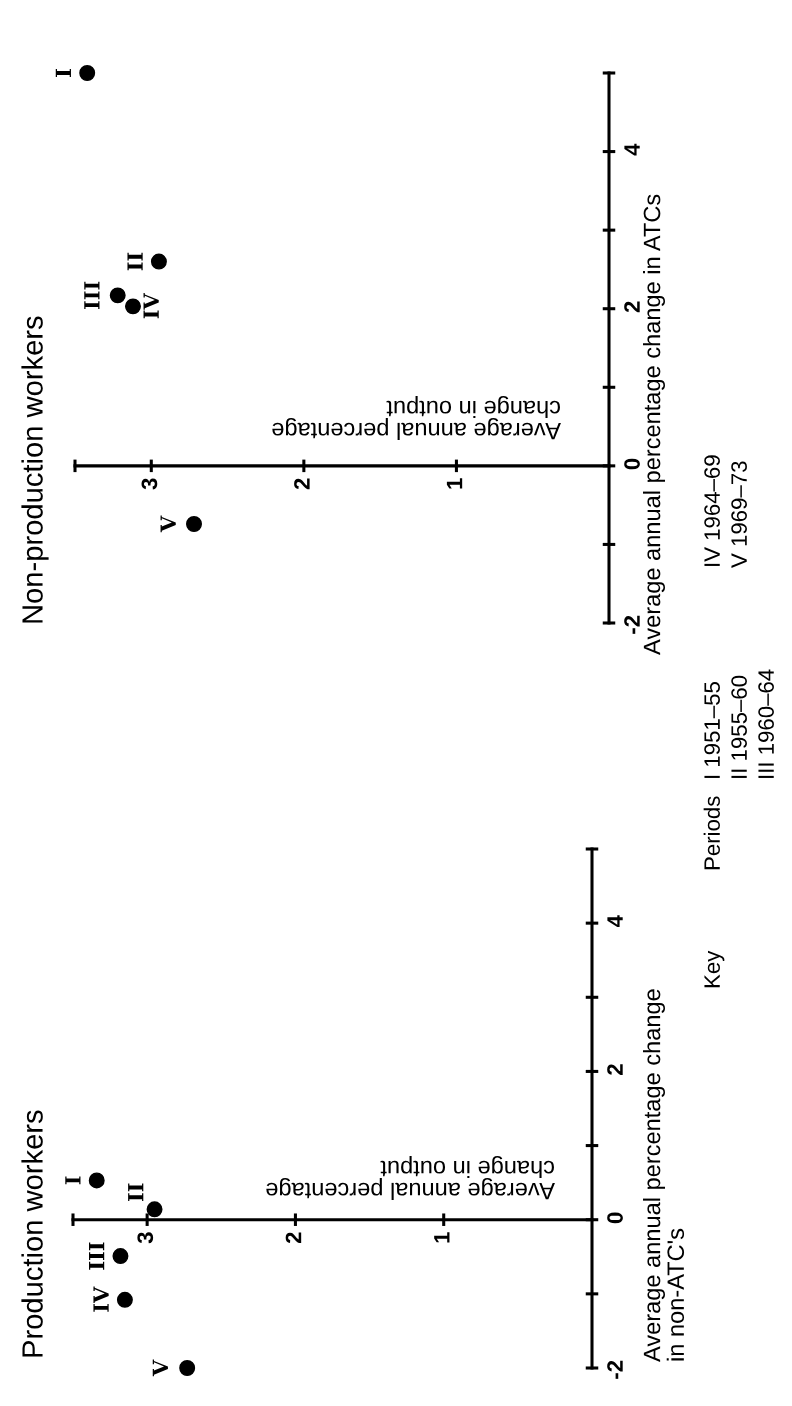  What do you see at coordinates (712, 730) in the screenshot?
I see `text: I 1951–55` at bounding box center [712, 730].